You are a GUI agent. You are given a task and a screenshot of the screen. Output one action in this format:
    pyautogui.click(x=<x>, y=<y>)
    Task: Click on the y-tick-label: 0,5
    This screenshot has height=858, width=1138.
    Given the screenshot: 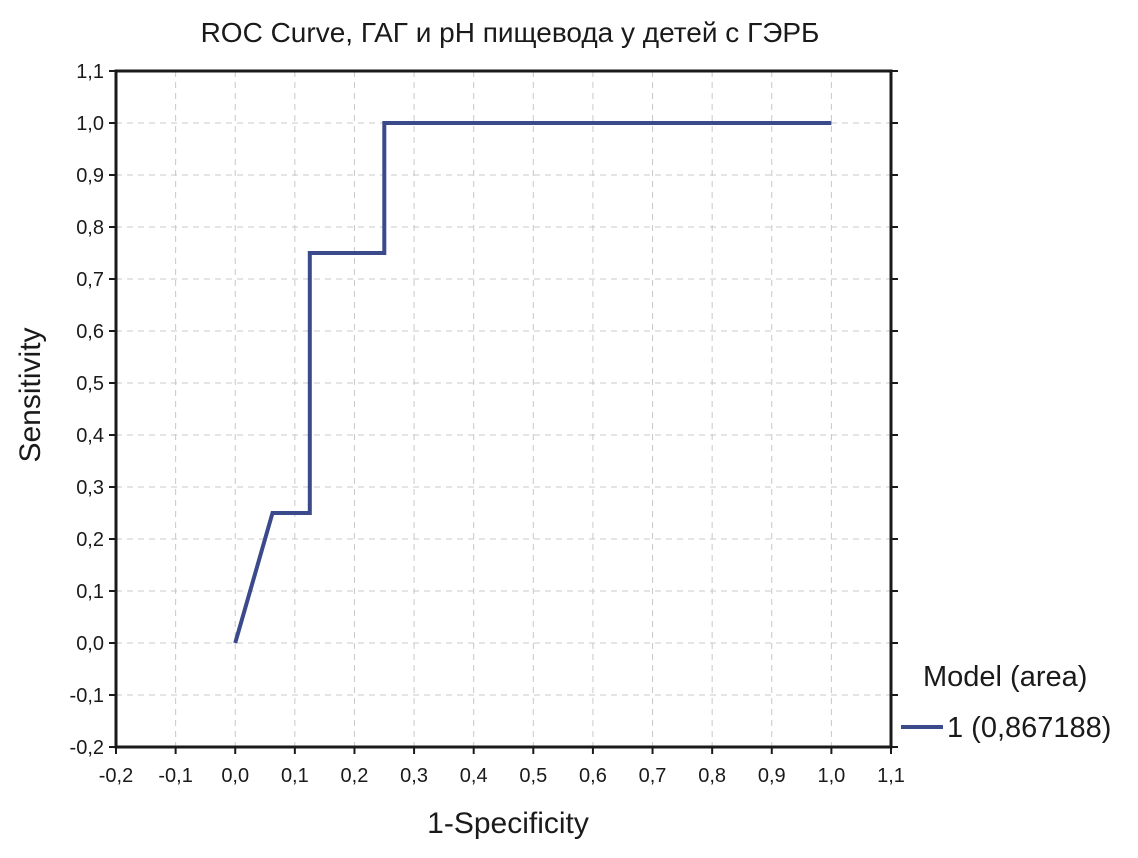 What is the action you would take?
    pyautogui.click(x=90, y=384)
    